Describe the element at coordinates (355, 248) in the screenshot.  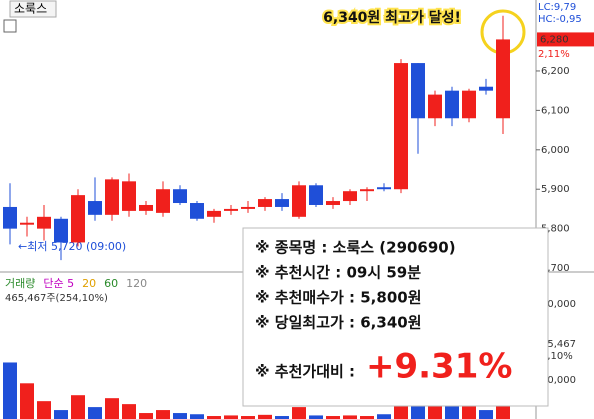
I see `info-line: ※ 종목명 : 소룩스 (290690)` at that location.